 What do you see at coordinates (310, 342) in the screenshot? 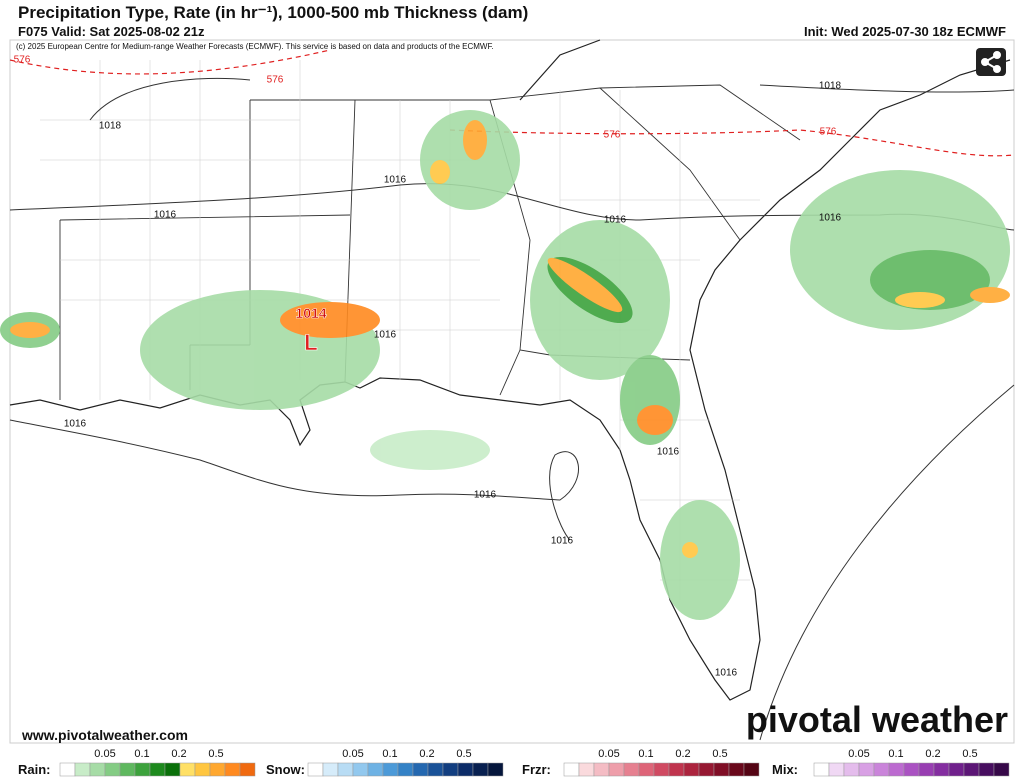
I see `low-symbol: L` at bounding box center [310, 342].